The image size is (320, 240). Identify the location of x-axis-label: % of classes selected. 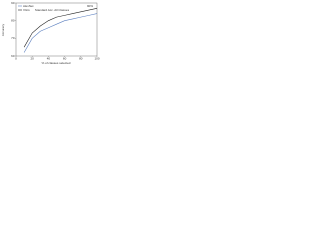
(56, 63).